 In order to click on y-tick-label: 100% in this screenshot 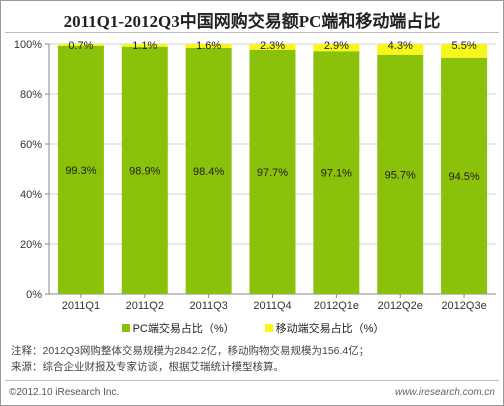, I will do `click(28, 45)`.